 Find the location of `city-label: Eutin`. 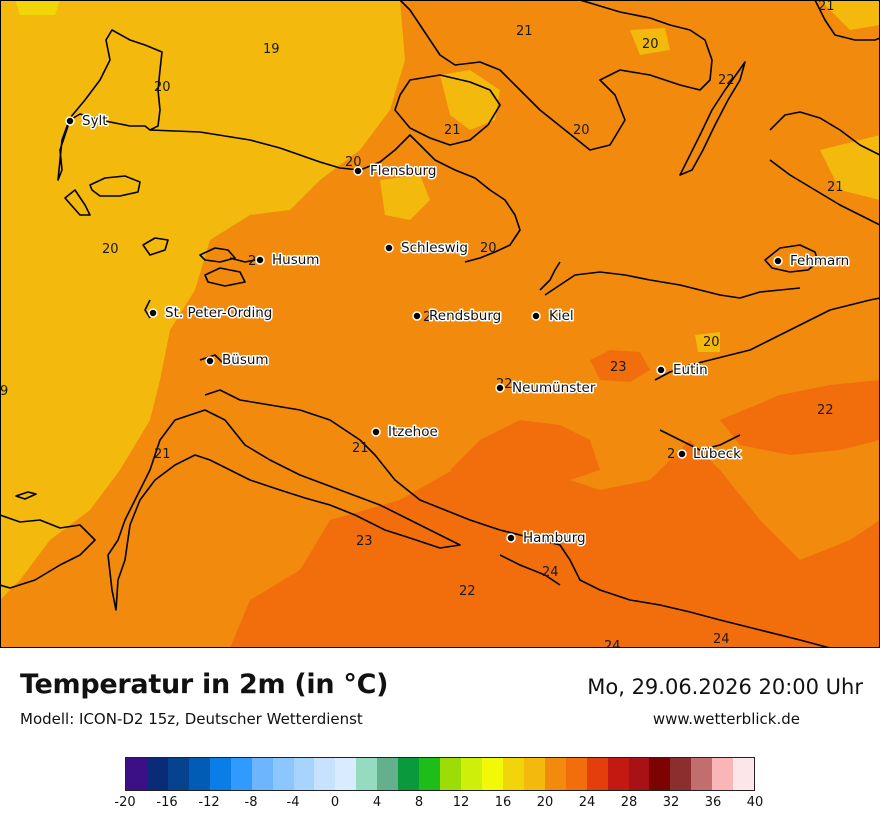

city-label: Eutin is located at coordinates (690, 370).